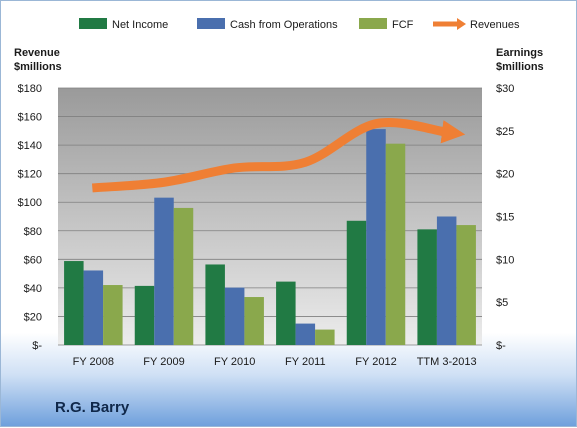  What do you see at coordinates (502, 303) in the screenshot?
I see `right-tick-label: $5` at bounding box center [502, 303].